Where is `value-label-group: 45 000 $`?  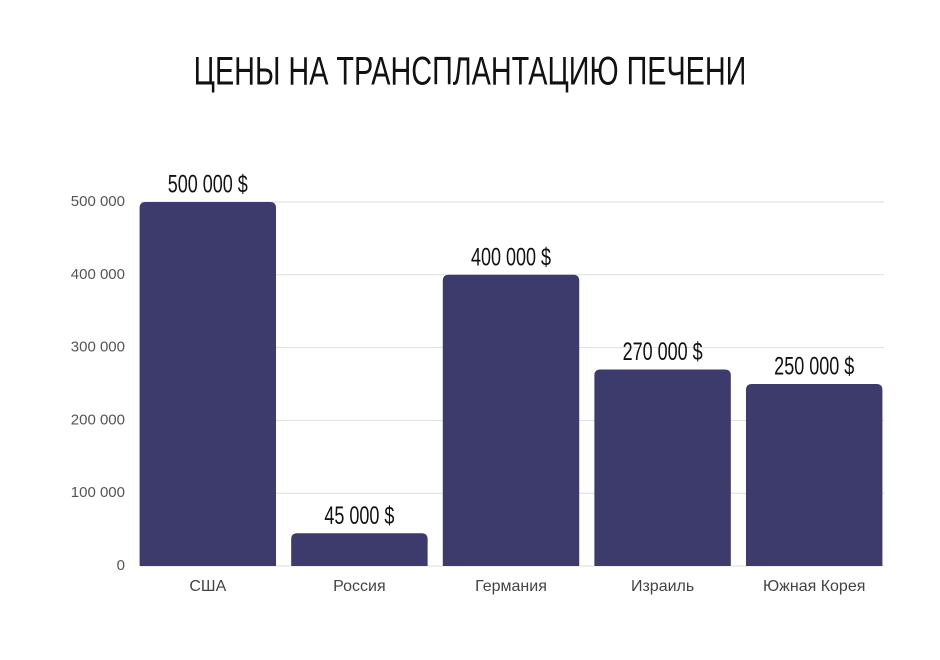
value-label-group: 45 000 $ is located at coordinates (359, 515).